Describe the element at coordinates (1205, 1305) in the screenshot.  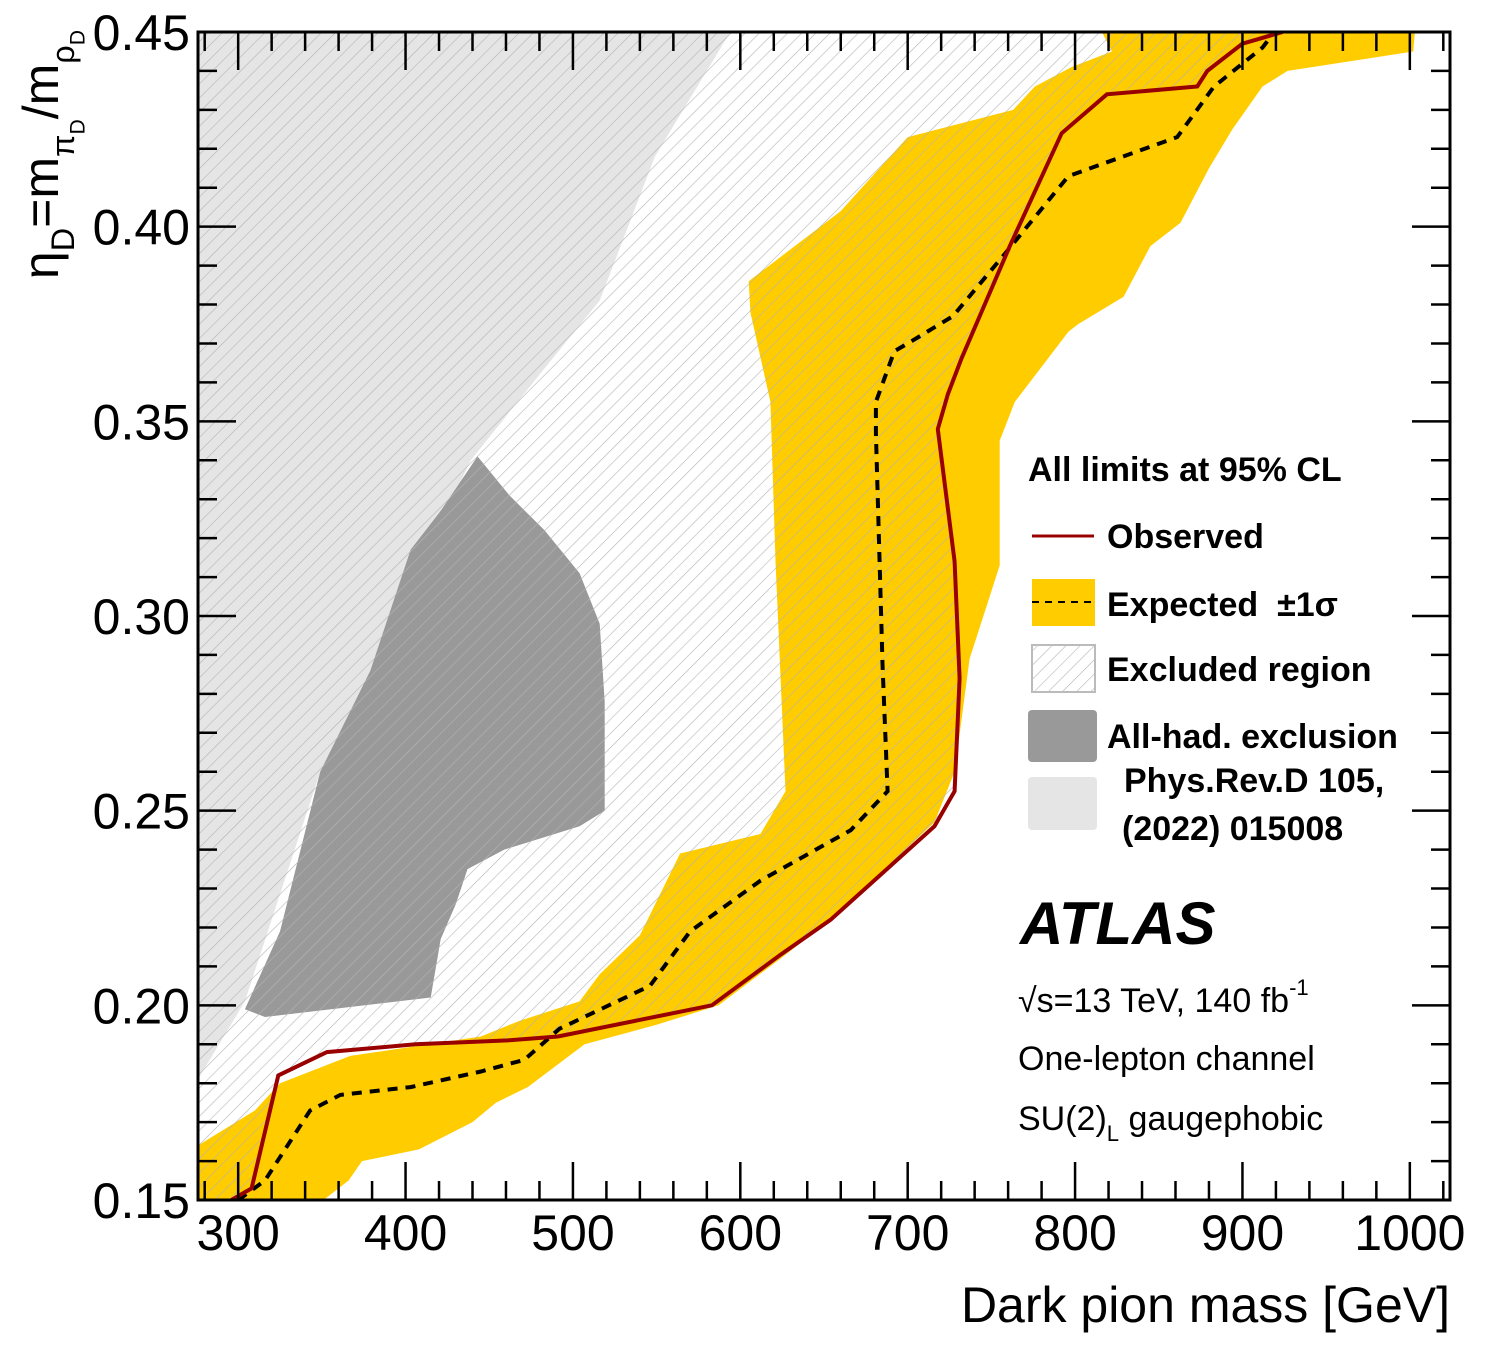
I see `x-axis-title: Dark pion mass [GeV]` at that location.